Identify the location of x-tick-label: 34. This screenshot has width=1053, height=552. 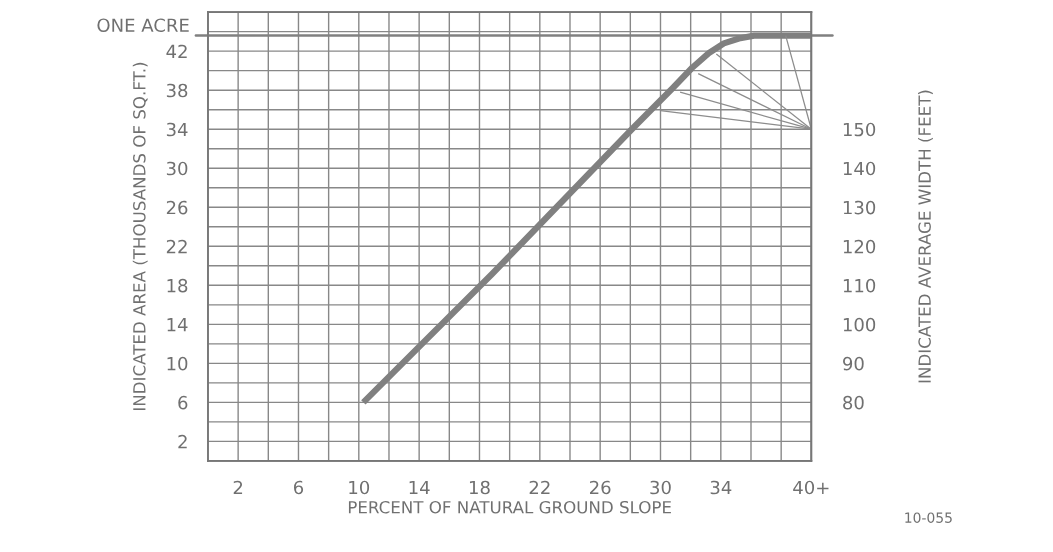
(721, 487).